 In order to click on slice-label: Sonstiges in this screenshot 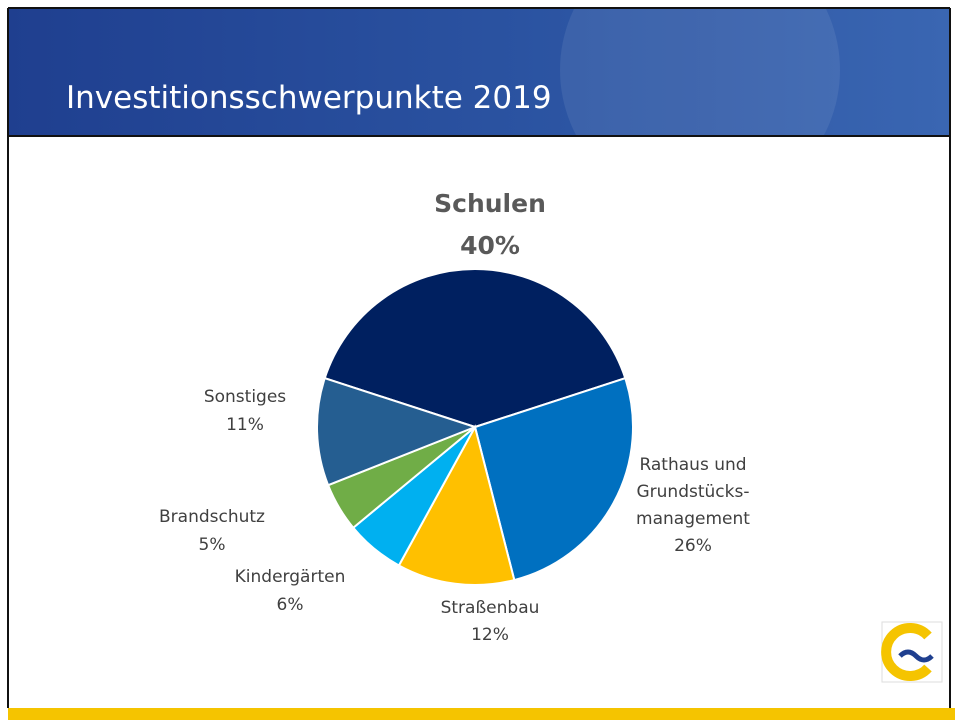, I will do `click(245, 397)`.